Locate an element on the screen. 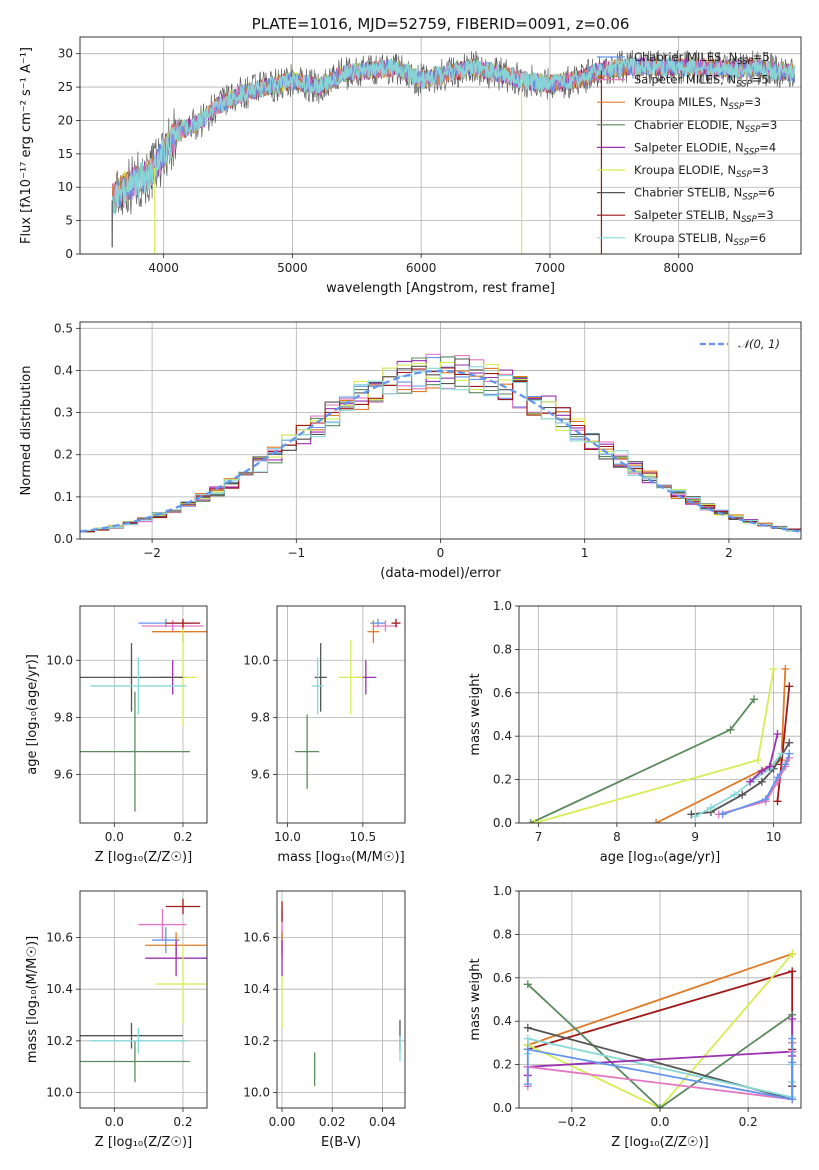 The height and width of the screenshot is (1170, 819). legend-label-3: Chabrier ELODIE, NSSP=3 is located at coordinates (705, 126).